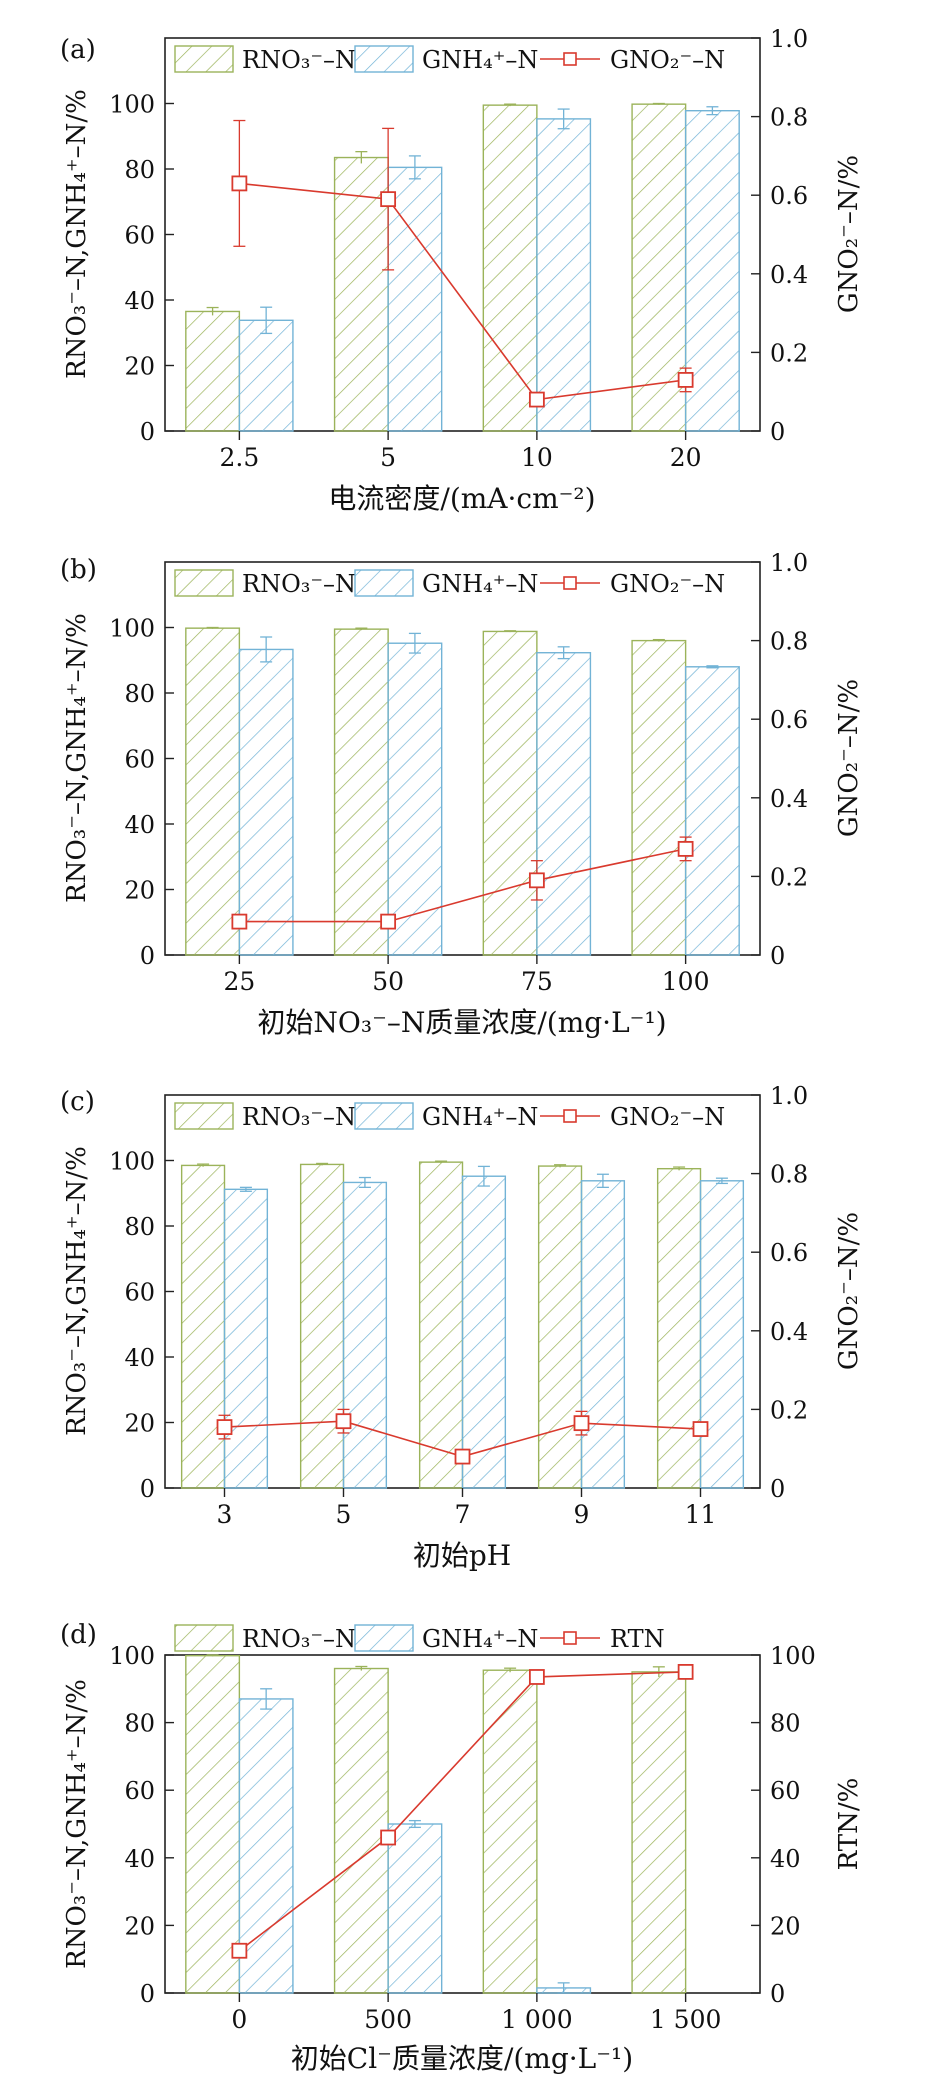 The width and height of the screenshot is (945, 2091). Describe the element at coordinates (686, 2019) in the screenshot. I see `x-tick-label: 1 500` at that location.